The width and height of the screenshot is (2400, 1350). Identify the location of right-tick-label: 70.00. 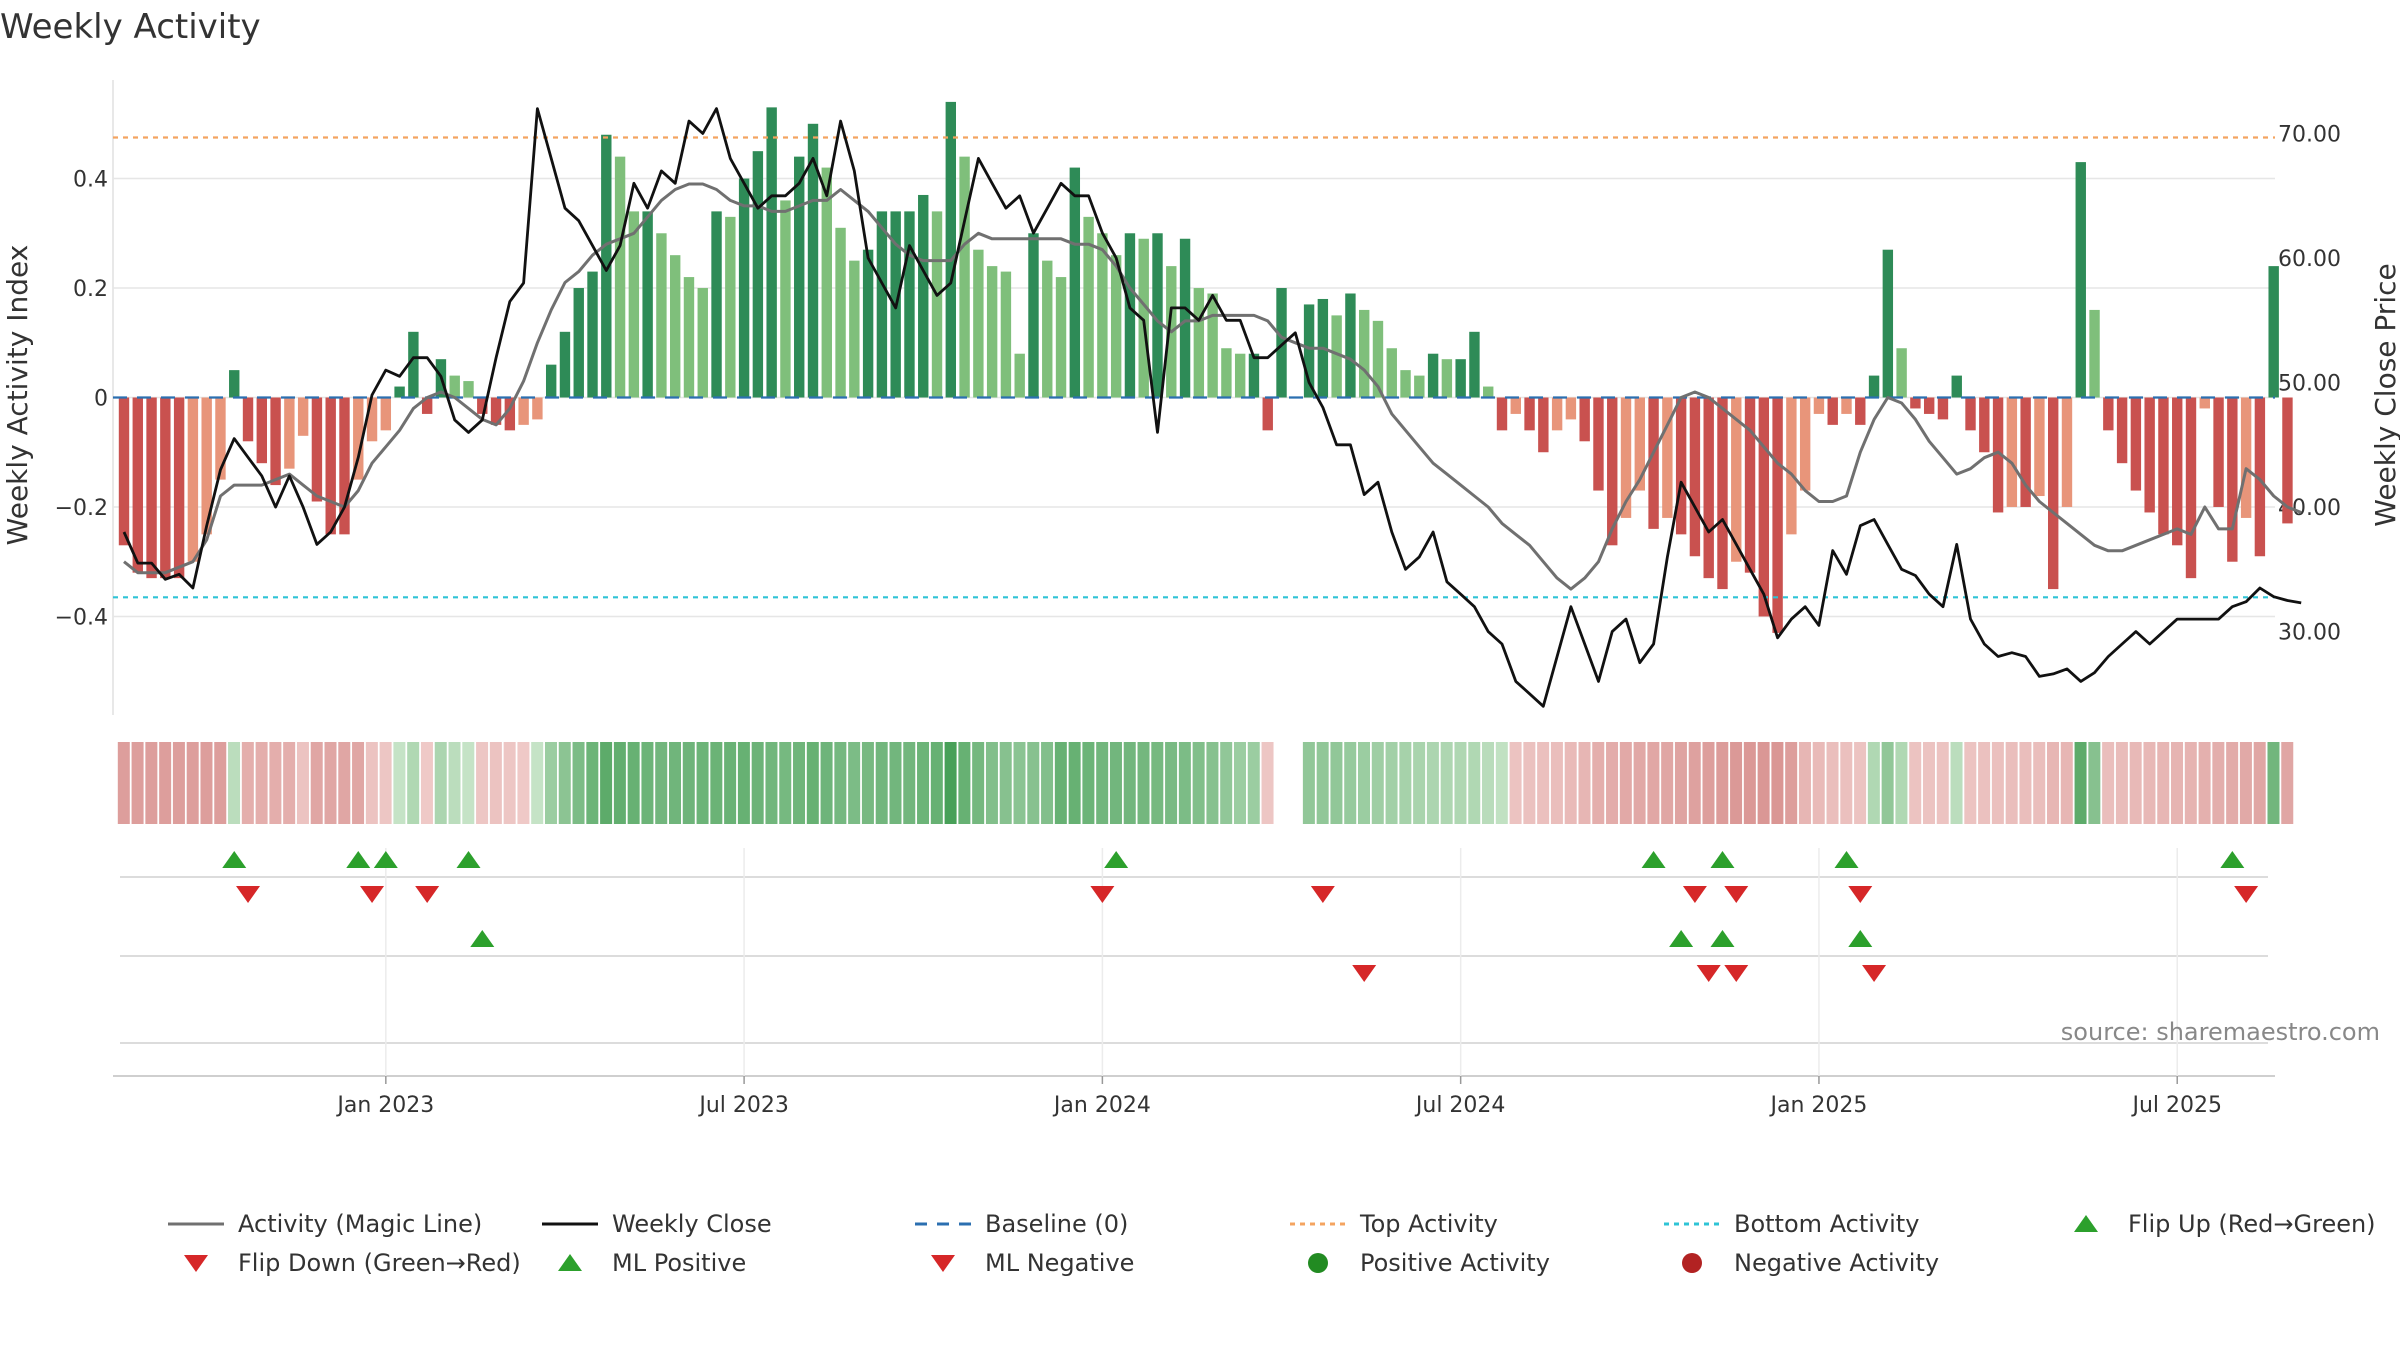
(2309, 135).